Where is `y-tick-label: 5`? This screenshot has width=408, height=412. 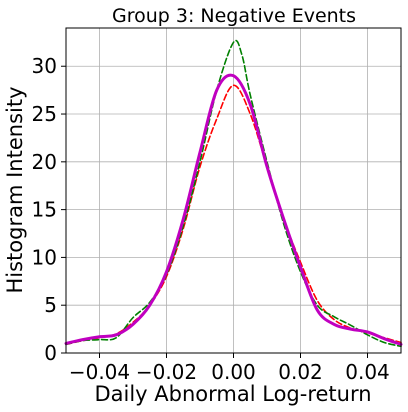
y-tick-label: 5 is located at coordinates (50, 305).